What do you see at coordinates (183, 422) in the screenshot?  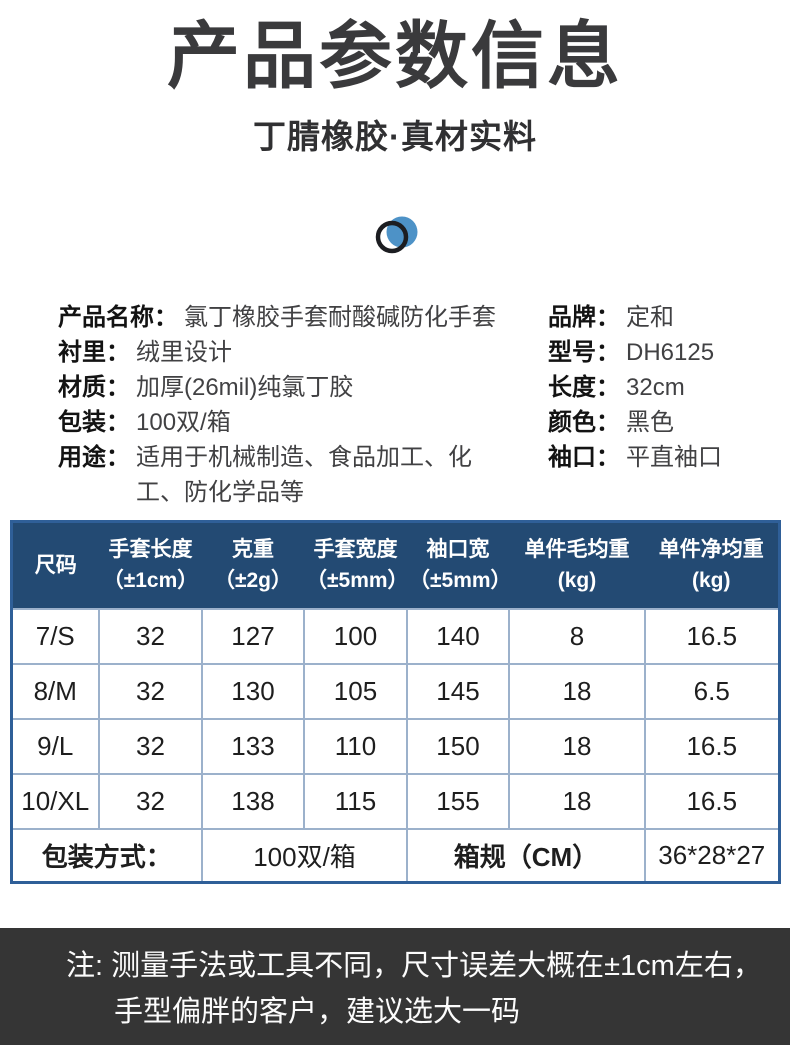 I see `spec-value: 100双/箱` at bounding box center [183, 422].